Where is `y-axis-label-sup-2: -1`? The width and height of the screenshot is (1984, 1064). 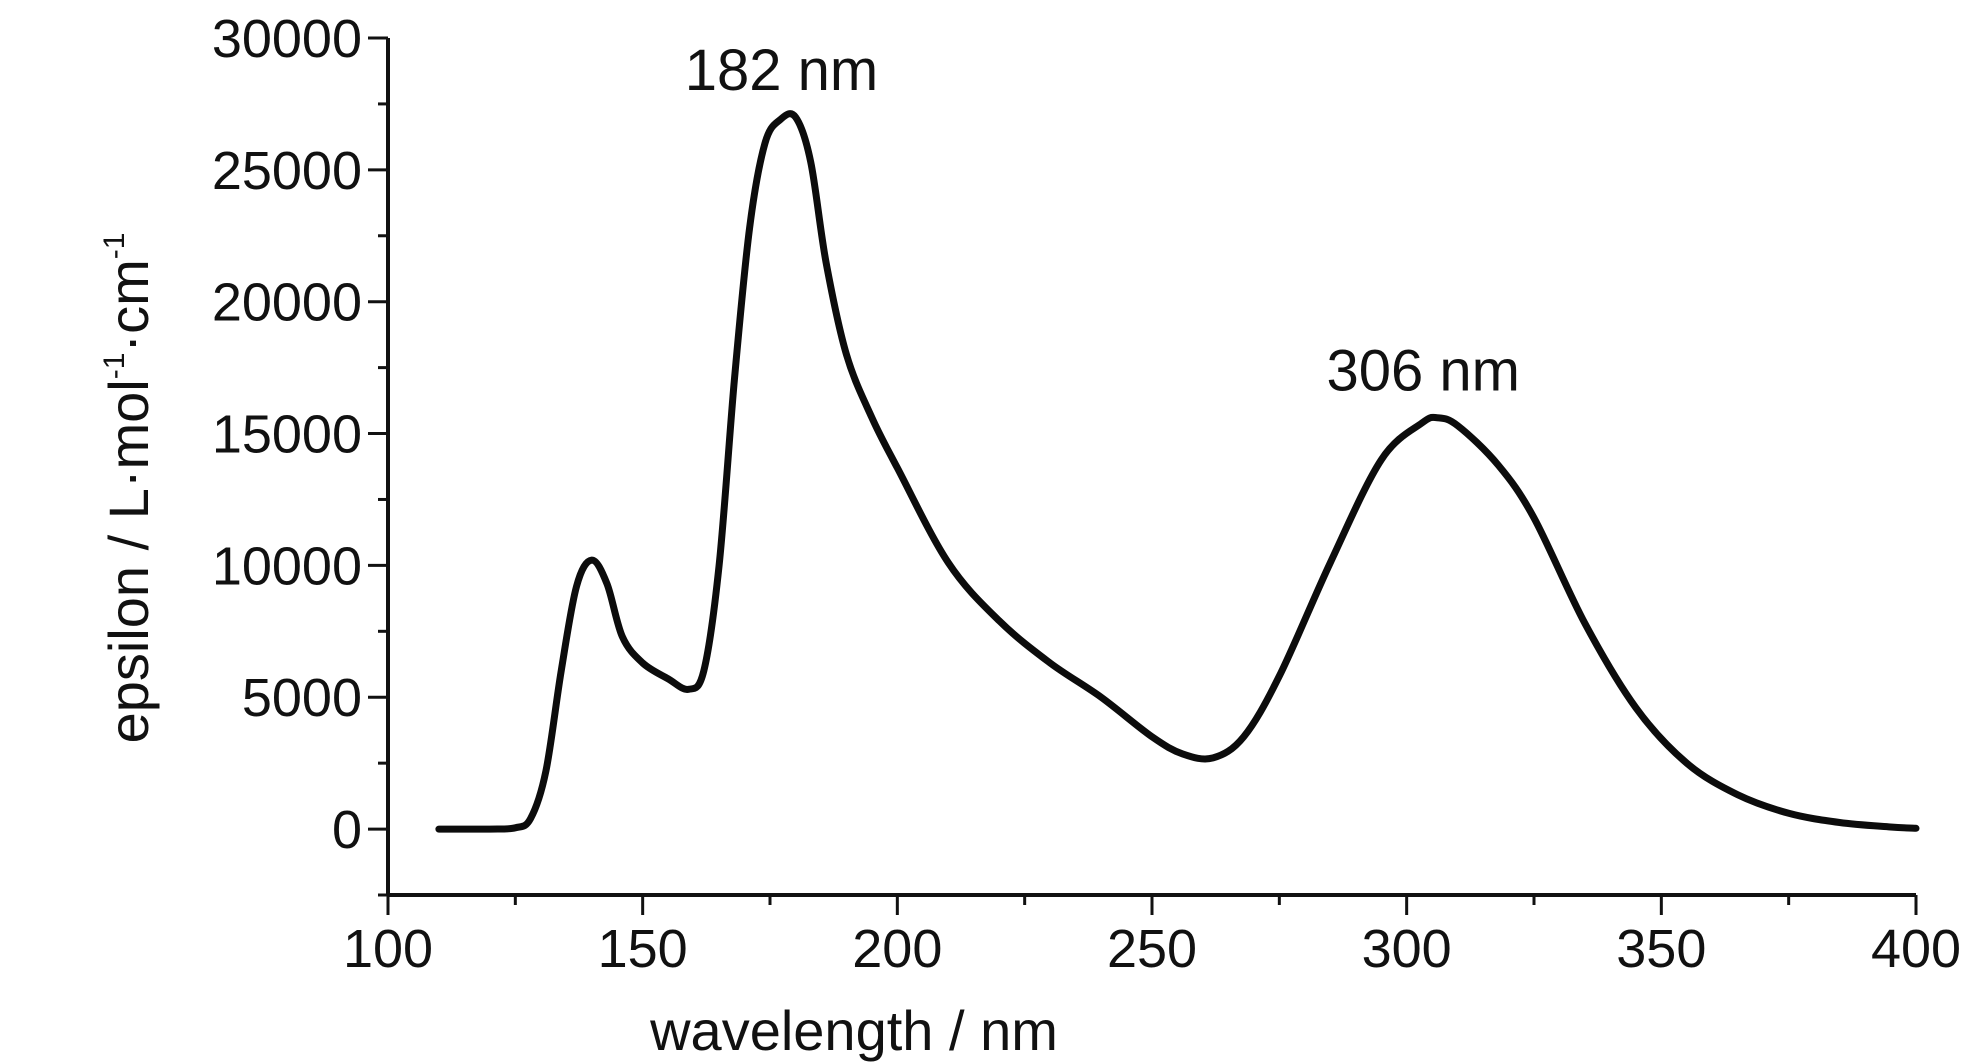 y-axis-label-sup-2: -1 is located at coordinates (114, 246).